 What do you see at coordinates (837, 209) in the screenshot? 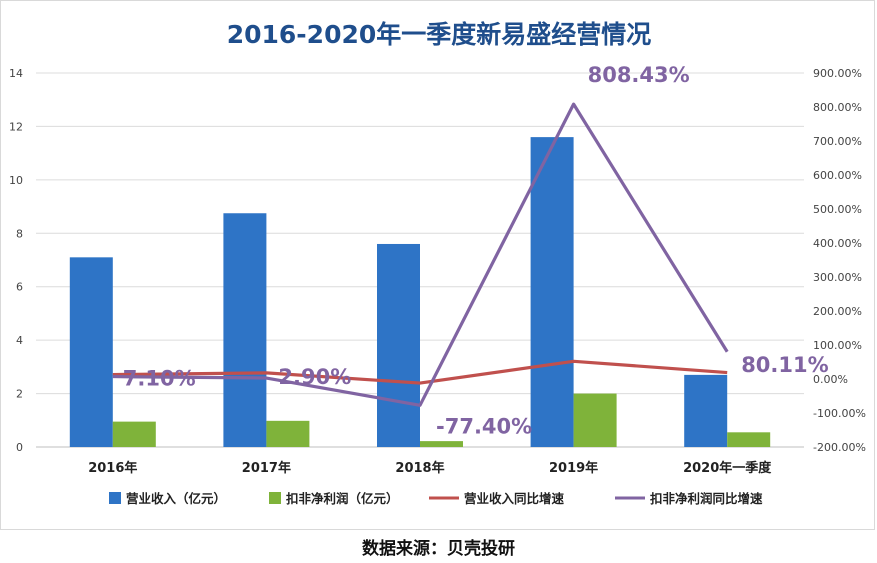
I see `y-right-tick-label: 500.00%` at bounding box center [837, 209].